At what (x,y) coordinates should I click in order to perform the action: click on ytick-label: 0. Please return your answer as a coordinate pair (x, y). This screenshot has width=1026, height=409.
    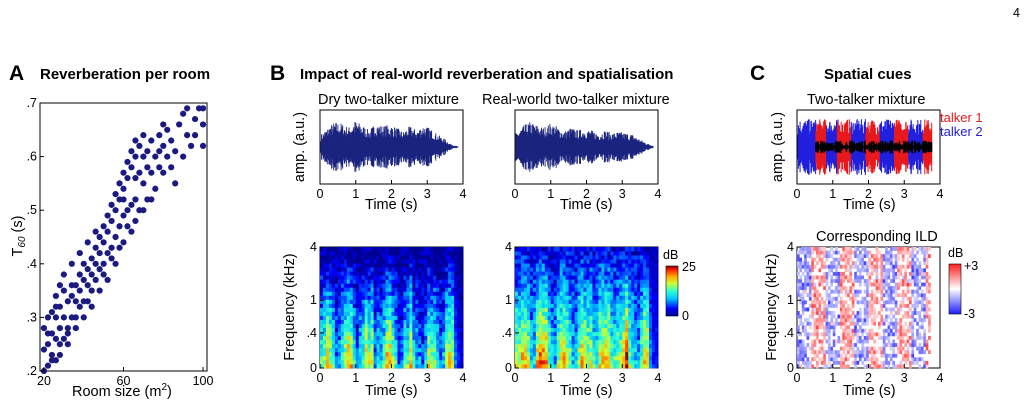
    Looking at the image, I should click on (790, 368).